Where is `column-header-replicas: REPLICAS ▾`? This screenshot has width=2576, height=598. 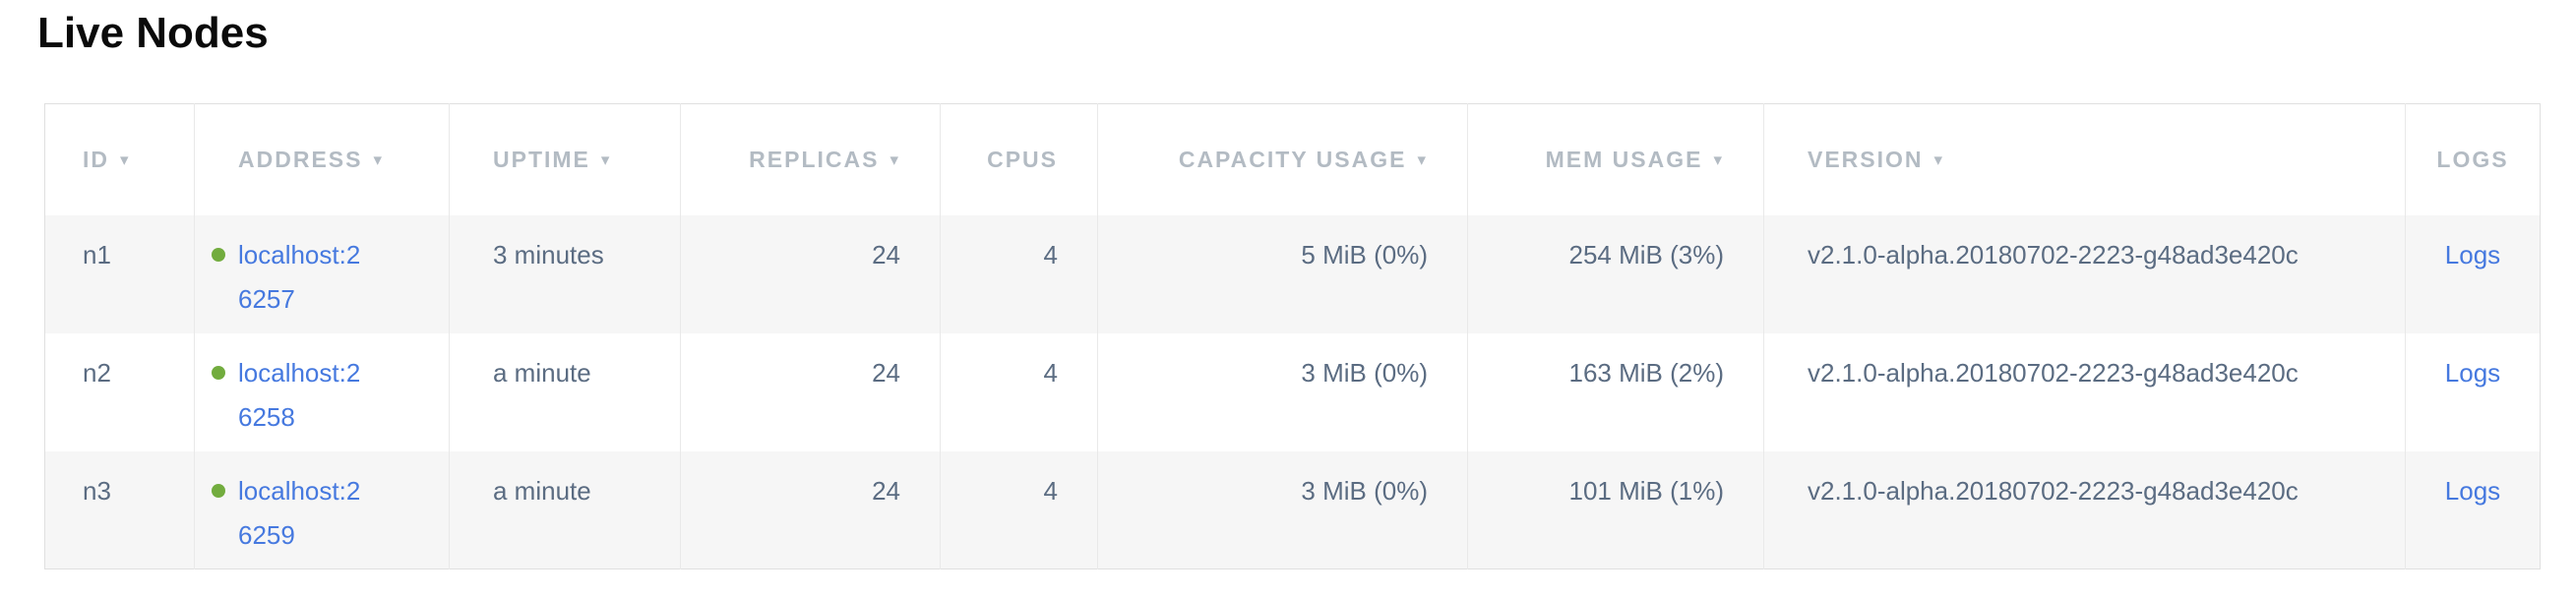
column-header-replicas: REPLICAS ▾ is located at coordinates (811, 159).